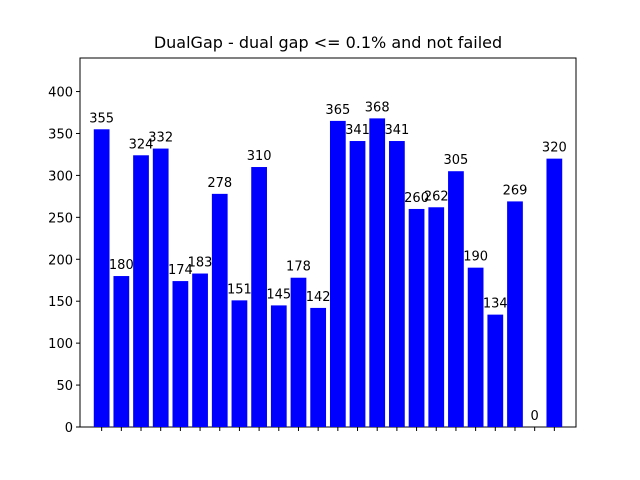 Image resolution: width=640 pixels, height=480 pixels. Describe the element at coordinates (60, 93) in the screenshot. I see `y-tick-label: 400` at that location.